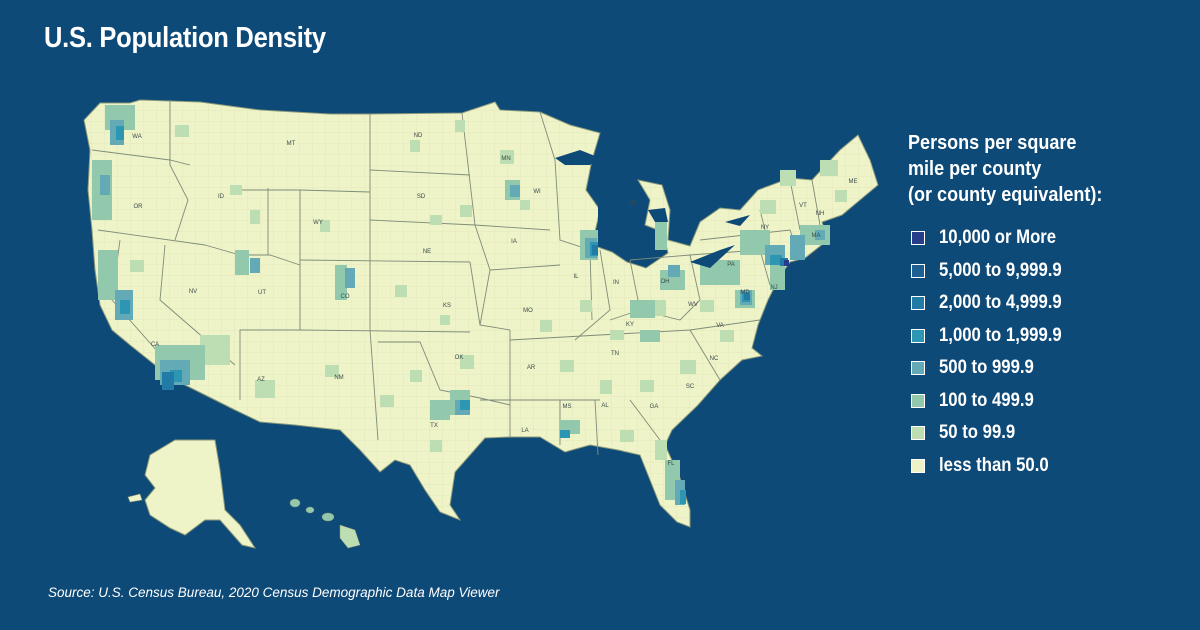 This screenshot has width=1200, height=630. I want to click on state-label-nh: NH, so click(820, 214).